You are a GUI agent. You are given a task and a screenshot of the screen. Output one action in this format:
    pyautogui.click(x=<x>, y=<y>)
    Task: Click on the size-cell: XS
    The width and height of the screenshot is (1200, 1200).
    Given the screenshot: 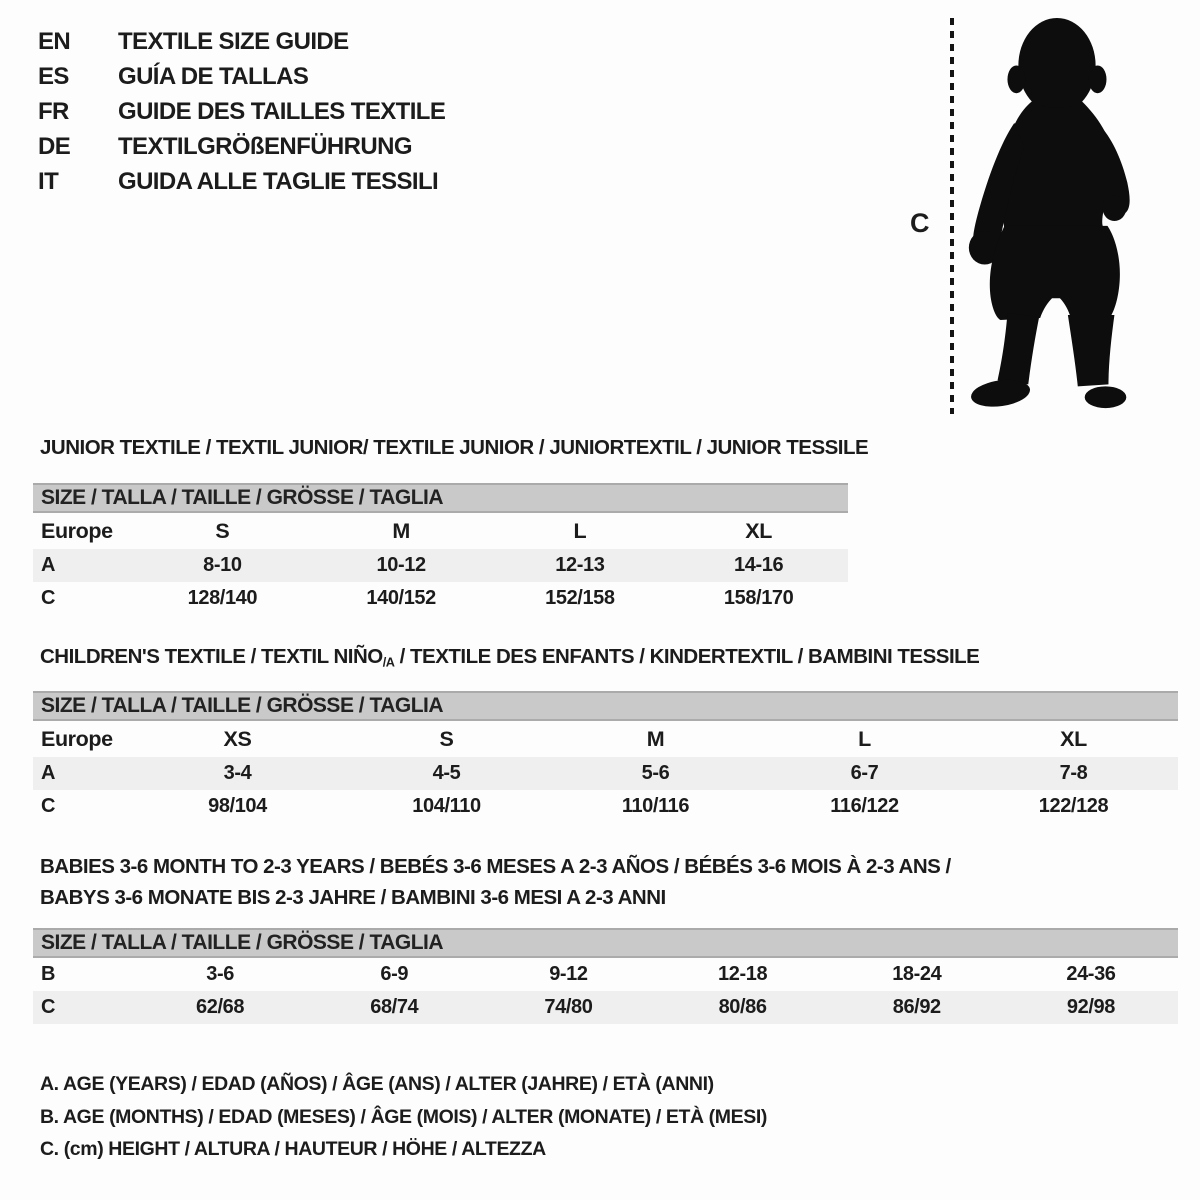 What is the action you would take?
    pyautogui.click(x=237, y=738)
    